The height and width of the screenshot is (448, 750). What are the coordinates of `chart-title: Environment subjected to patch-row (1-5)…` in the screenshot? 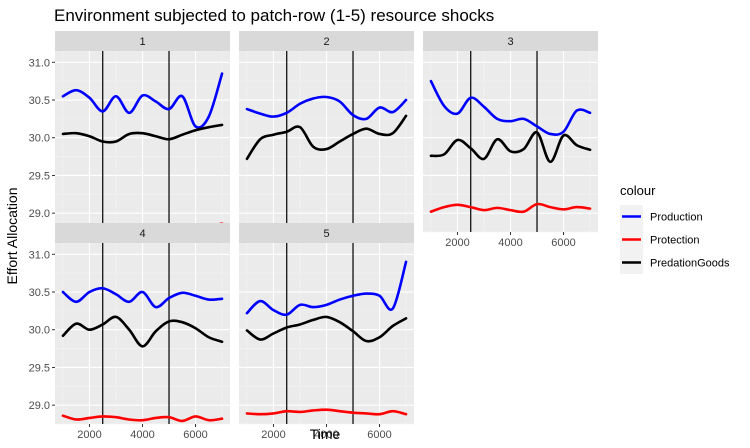 It's located at (274, 15).